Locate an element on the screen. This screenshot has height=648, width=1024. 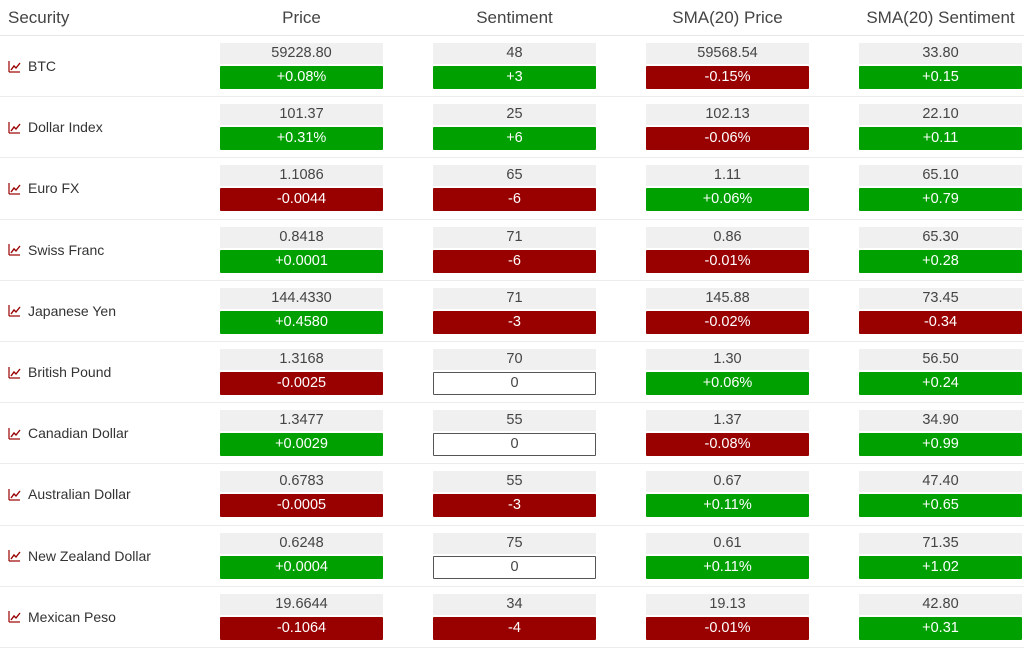
sma-sentiment-value: 42.80 is located at coordinates (940, 604).